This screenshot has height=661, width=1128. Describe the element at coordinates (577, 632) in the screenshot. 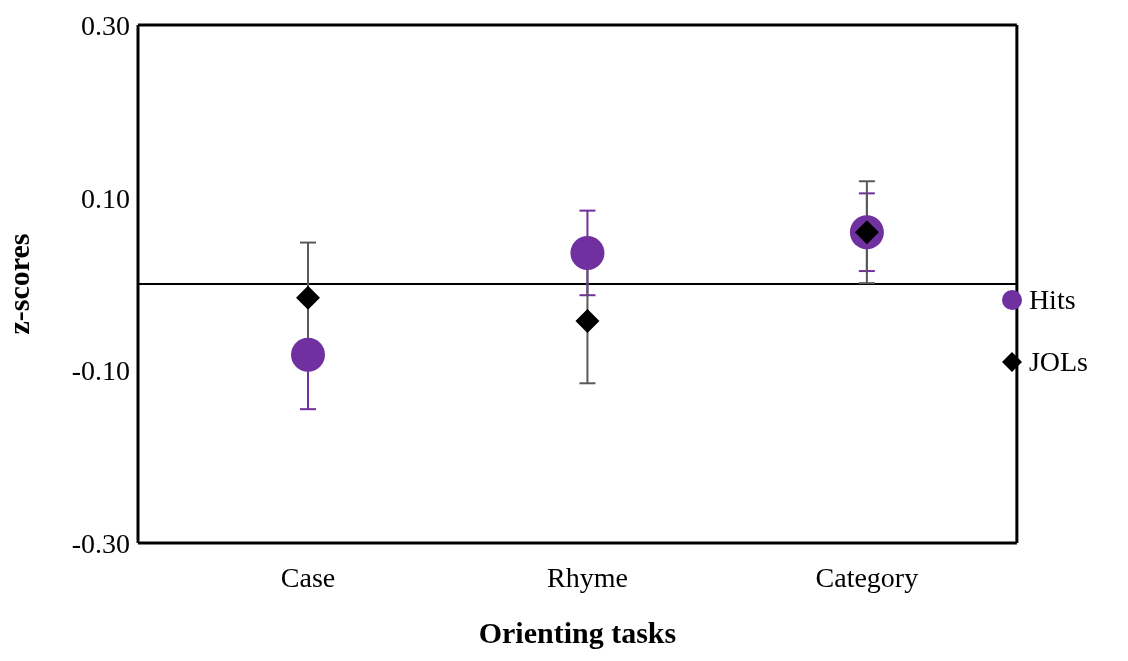

I see `x-axis-title: Orienting tasks` at that location.